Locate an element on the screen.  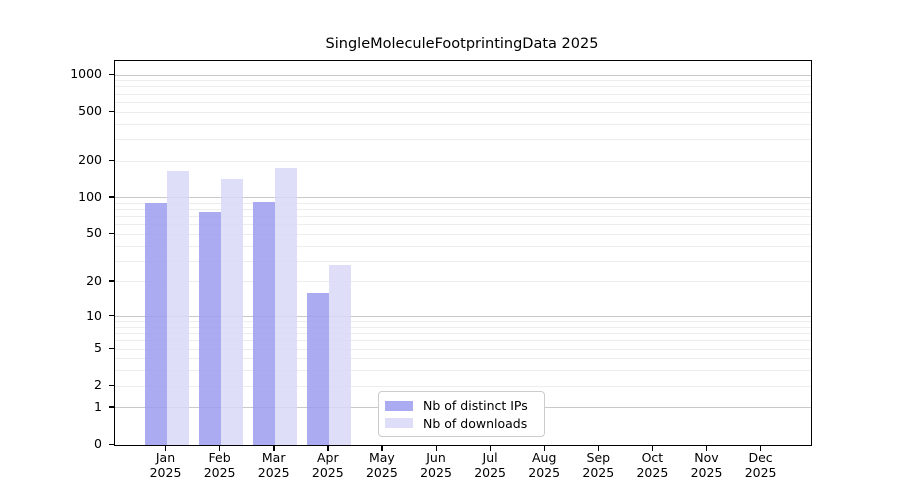
x-tick-month: Aug is located at coordinates (544, 457).